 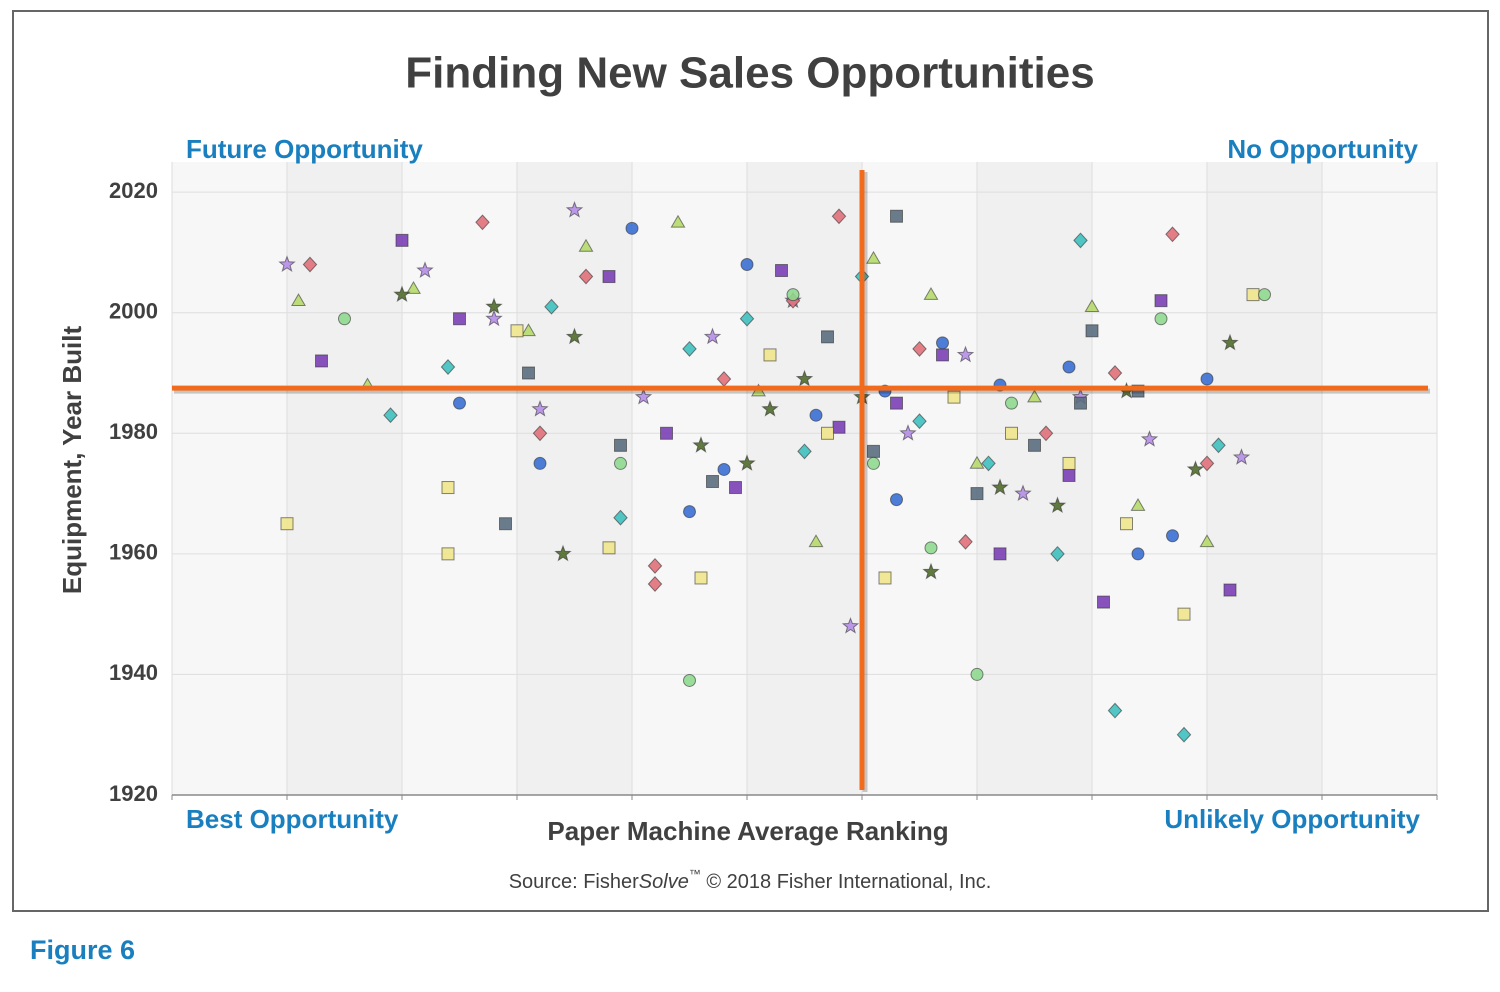 I want to click on y-tick-label: 1980, so click(x=133, y=431).